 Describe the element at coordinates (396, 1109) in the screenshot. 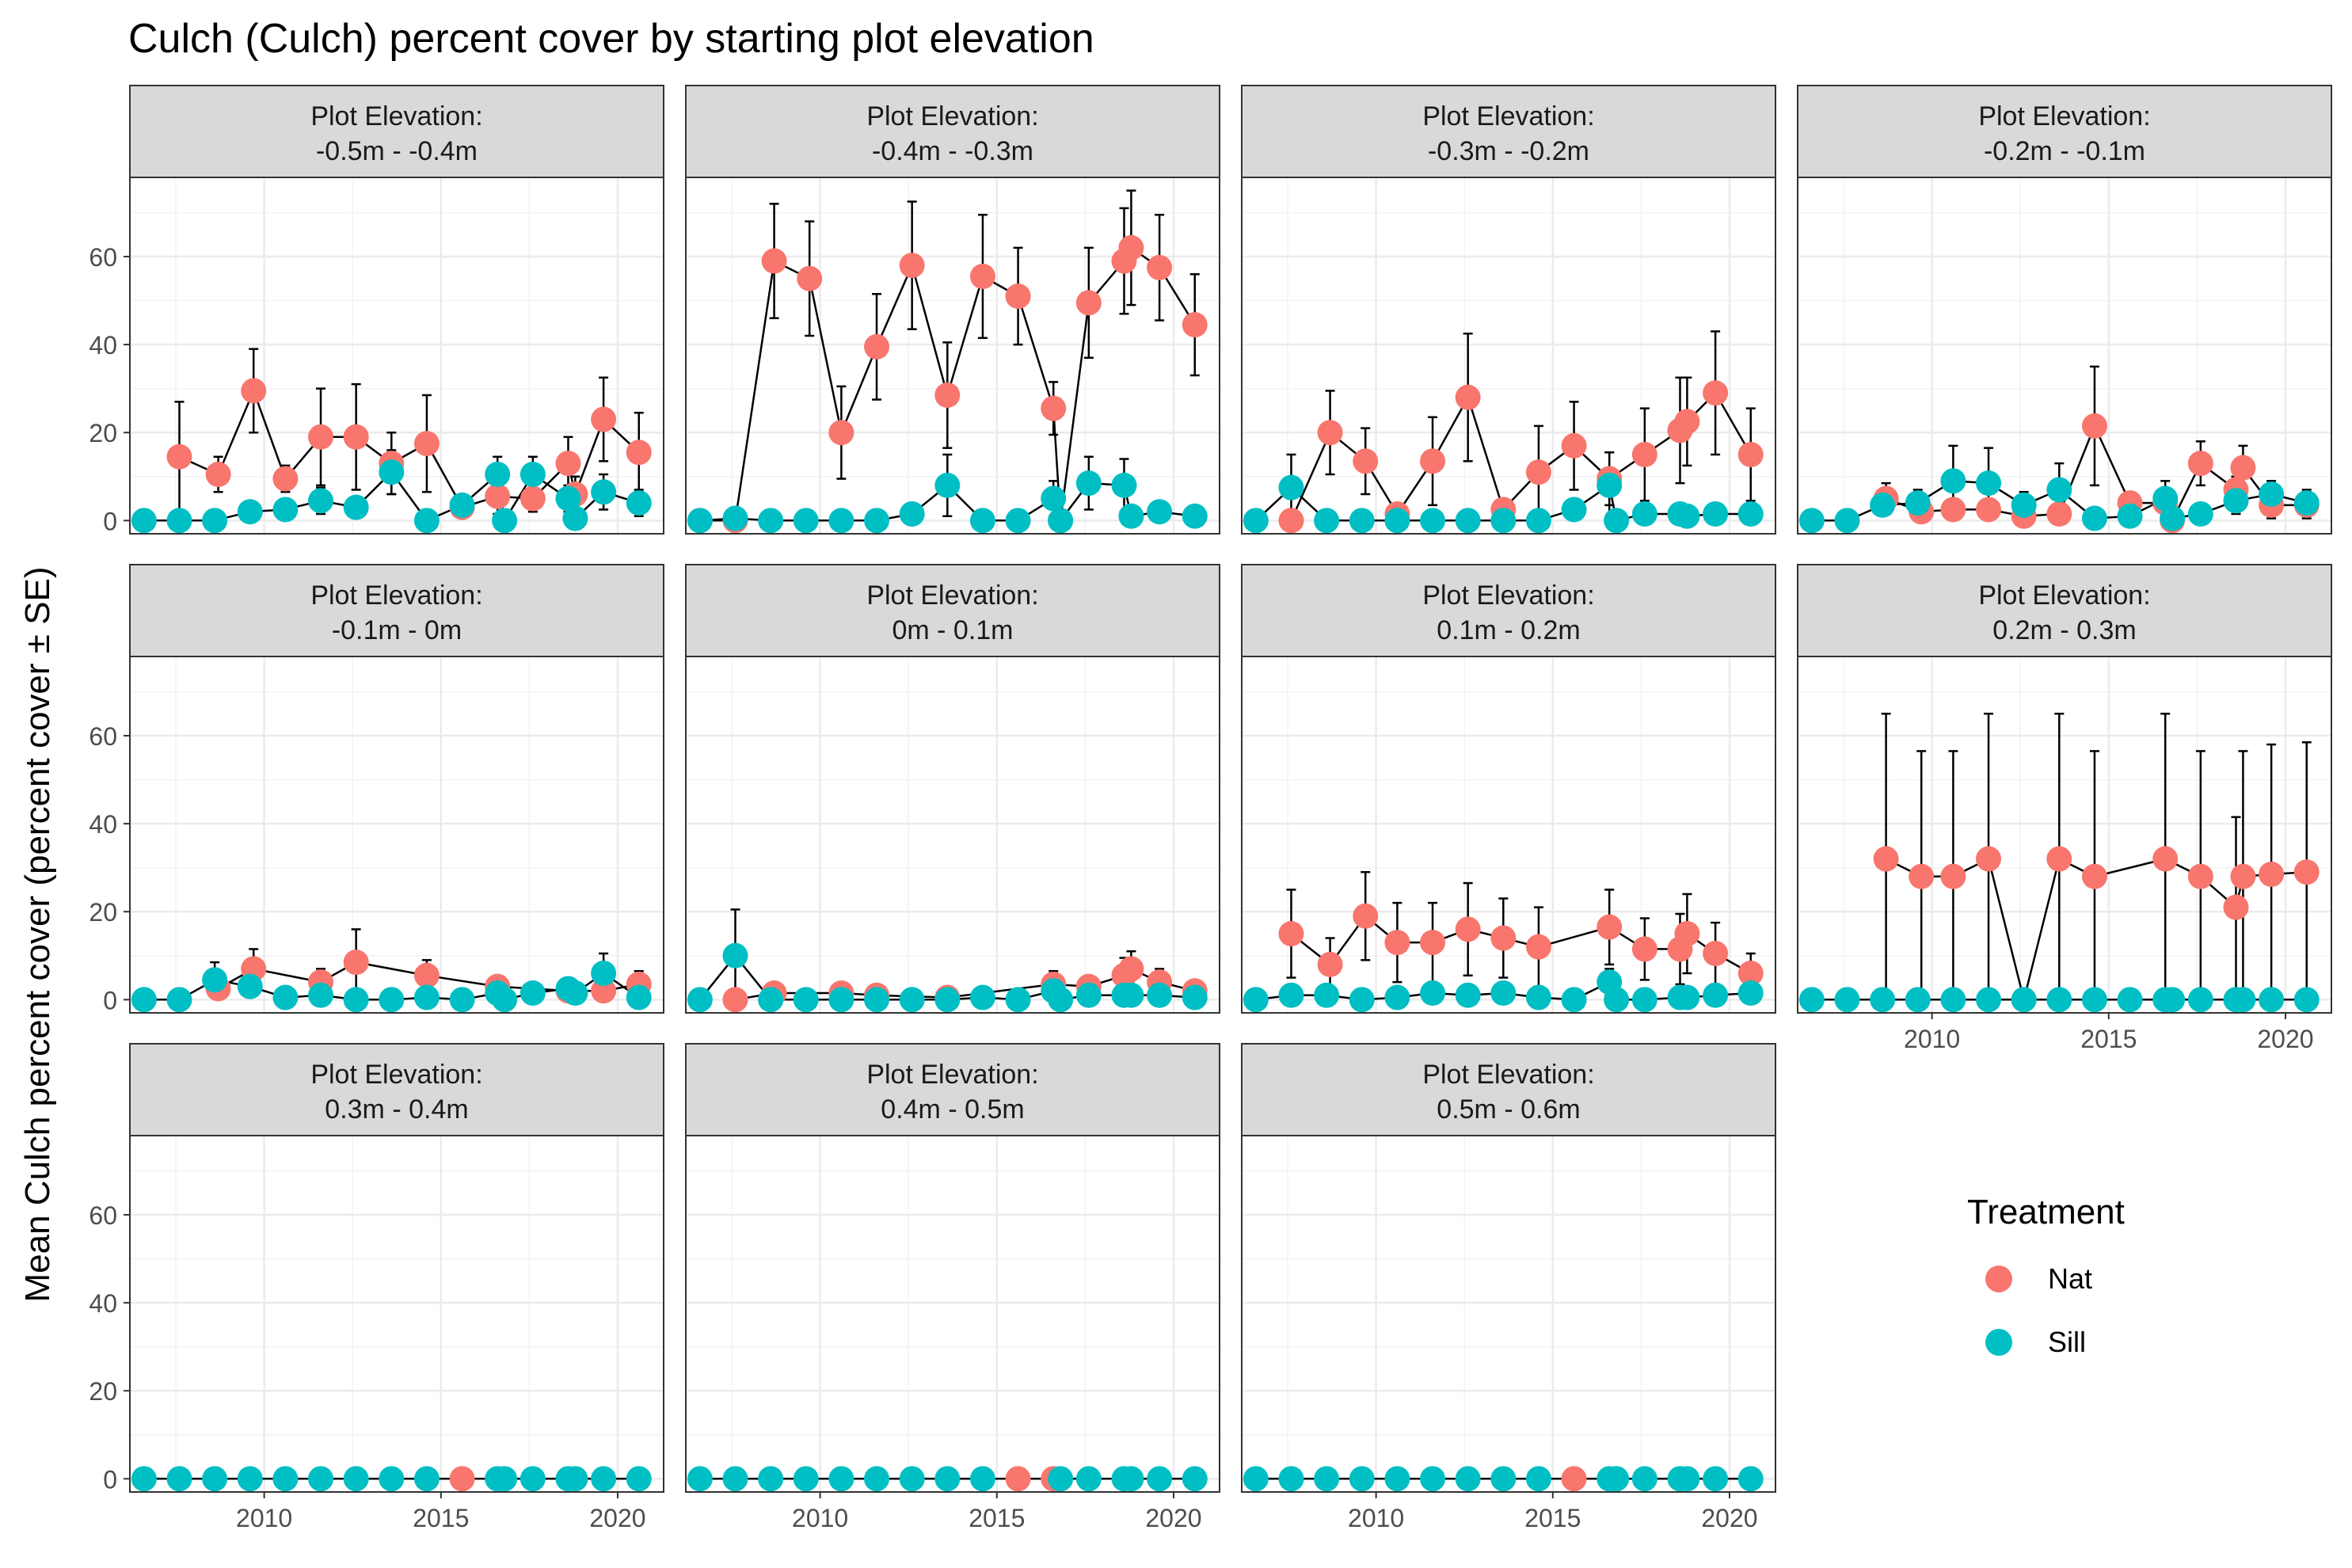

I see `facet-strip-label: 0.3m - 0.4m` at that location.